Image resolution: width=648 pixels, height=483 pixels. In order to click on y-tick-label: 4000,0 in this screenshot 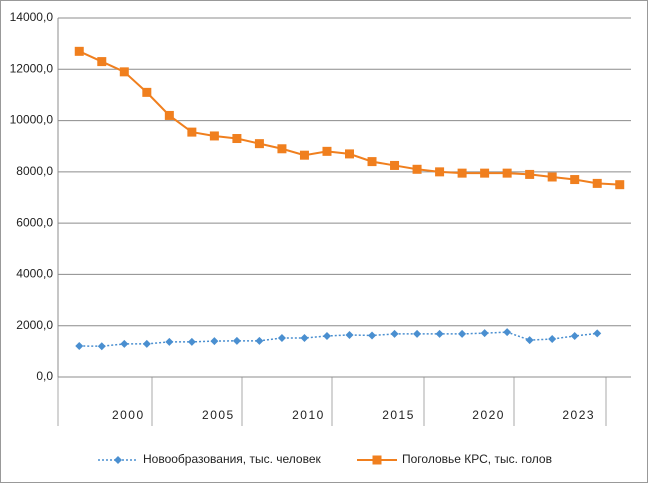, I will do `click(34, 274)`.